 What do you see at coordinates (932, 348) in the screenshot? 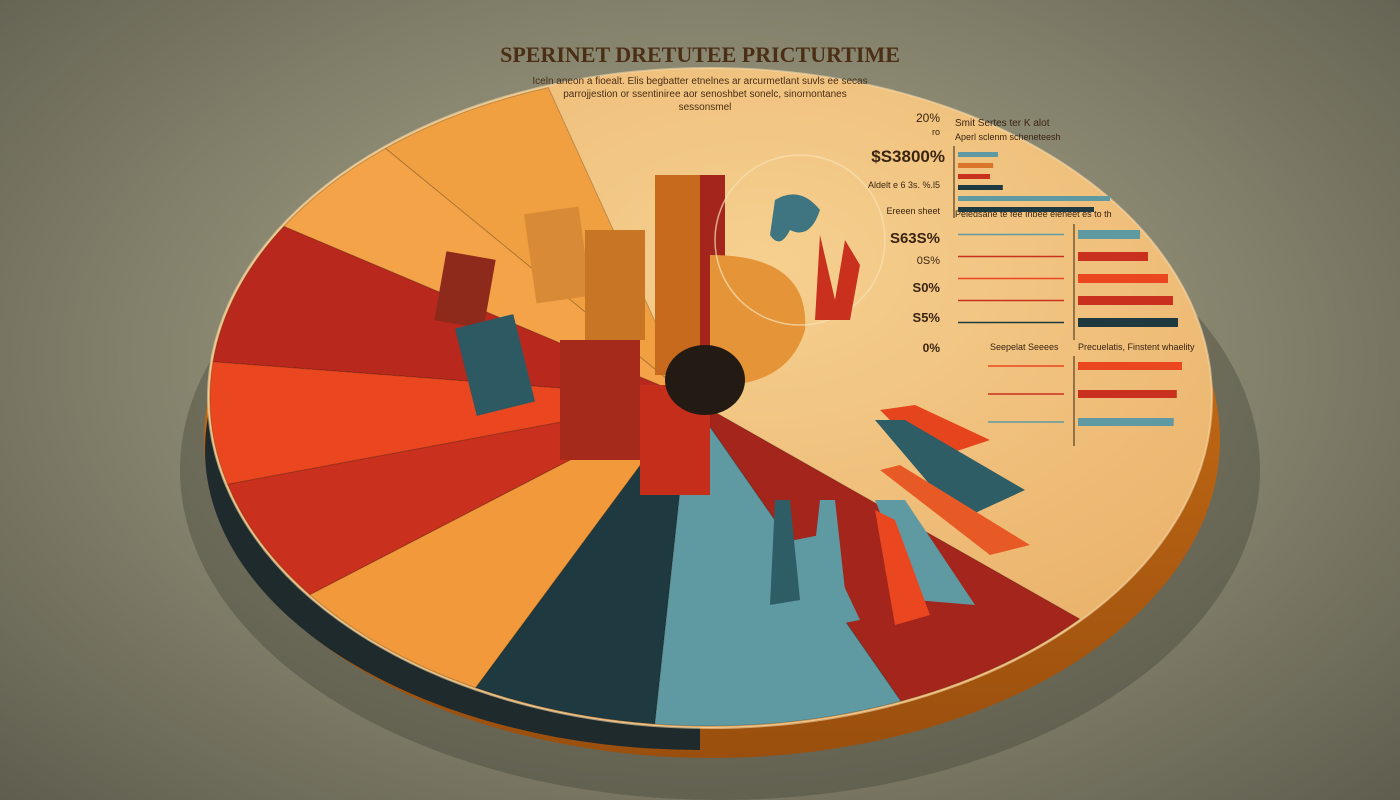
I see `stat-value: 0%` at bounding box center [932, 348].